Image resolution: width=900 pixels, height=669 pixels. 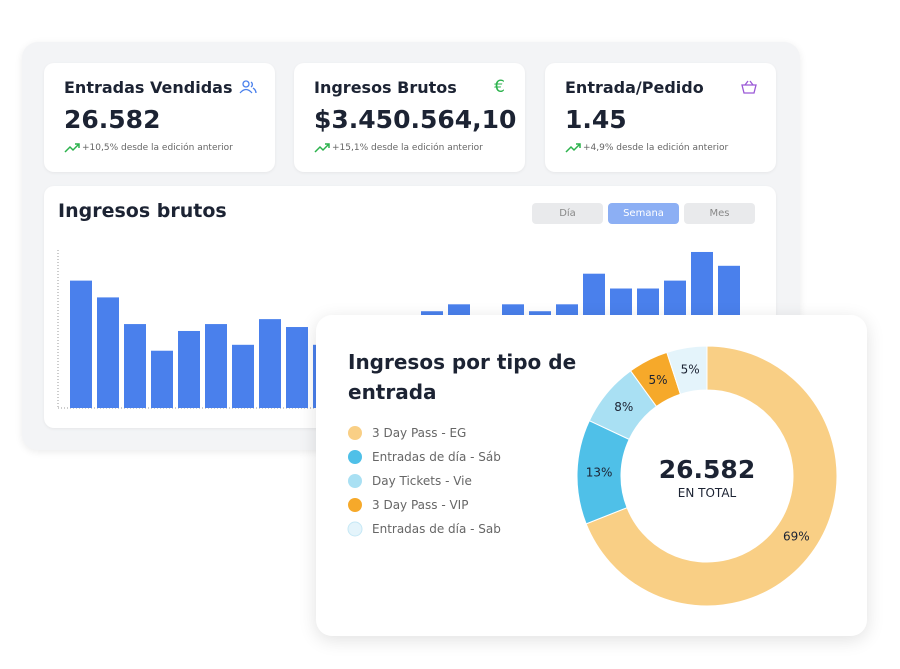 What do you see at coordinates (796, 537) in the screenshot?
I see `slice-label: 69%` at bounding box center [796, 537].